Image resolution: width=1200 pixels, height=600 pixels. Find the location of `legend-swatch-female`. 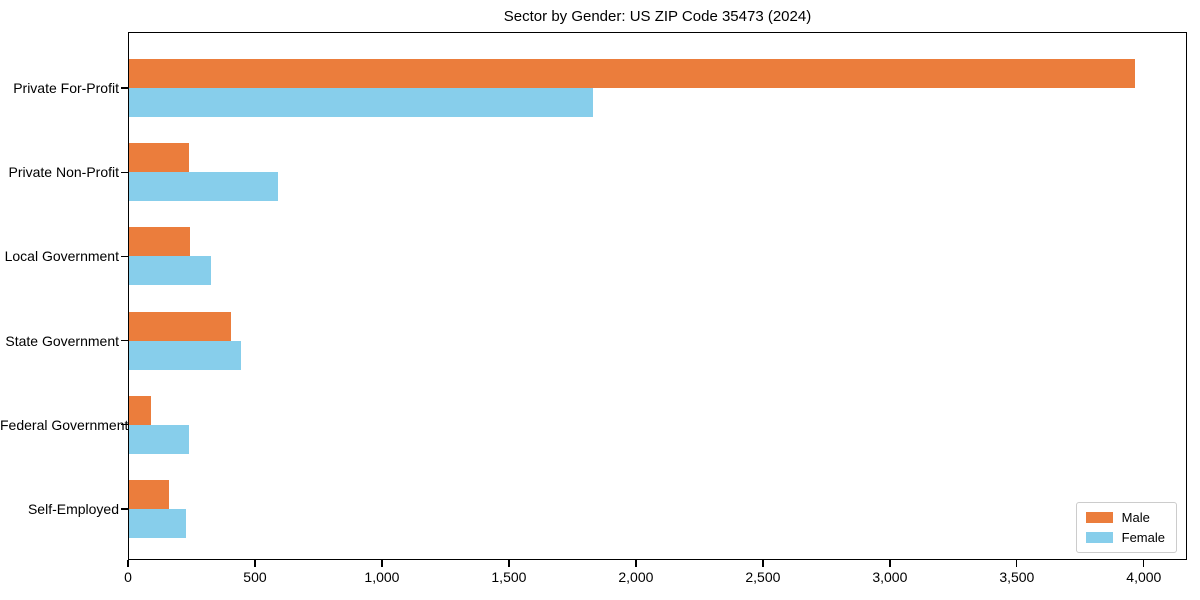

legend-swatch-female is located at coordinates (1099, 537).